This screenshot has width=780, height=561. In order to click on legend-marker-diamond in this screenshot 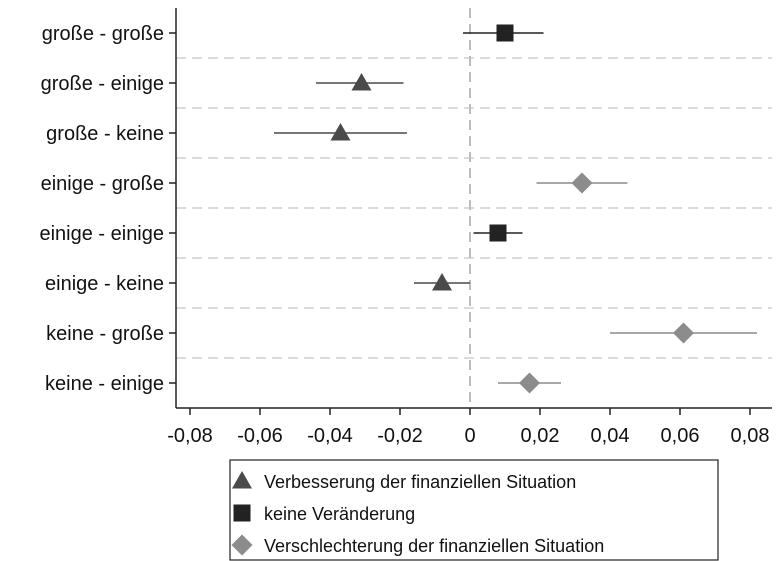, I will do `click(242, 545)`.